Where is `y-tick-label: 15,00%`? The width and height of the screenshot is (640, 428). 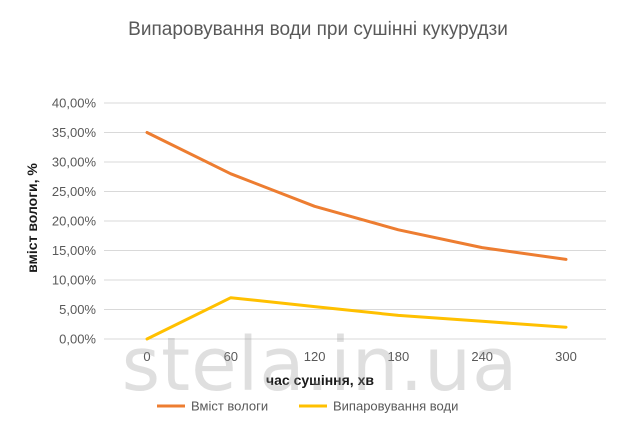 y-tick-label: 15,00% is located at coordinates (74, 250).